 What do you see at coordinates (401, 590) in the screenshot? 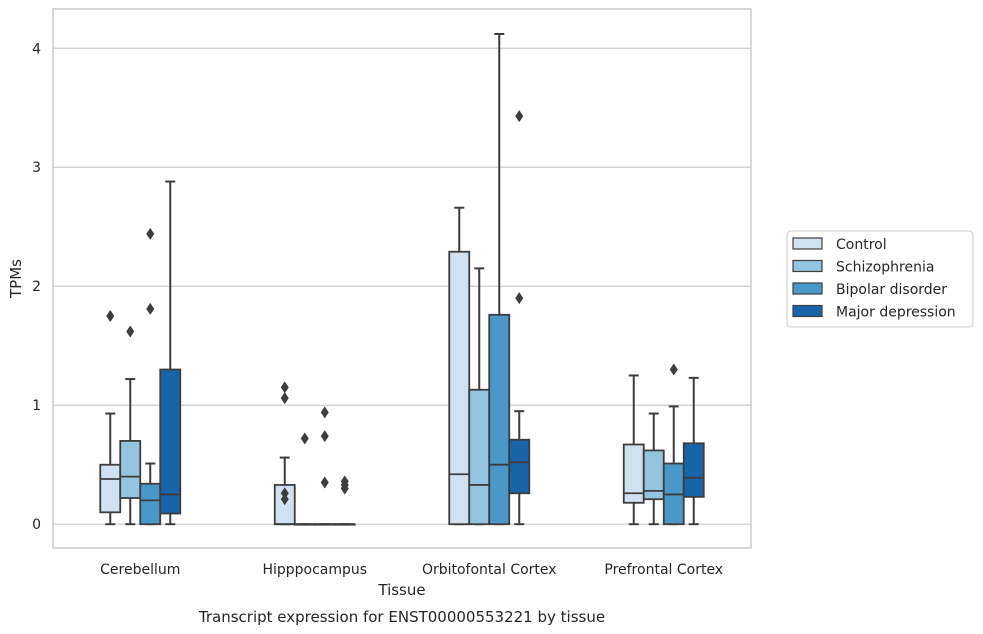
I see `x-axis-title: Tissue` at bounding box center [401, 590].